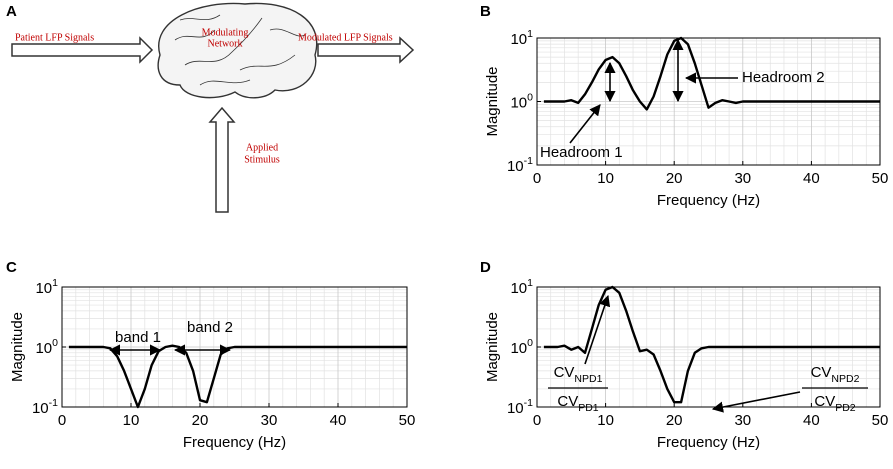 This screenshot has width=893, height=469. What do you see at coordinates (11, 11) in the screenshot?
I see `panel-label: A` at bounding box center [11, 11].